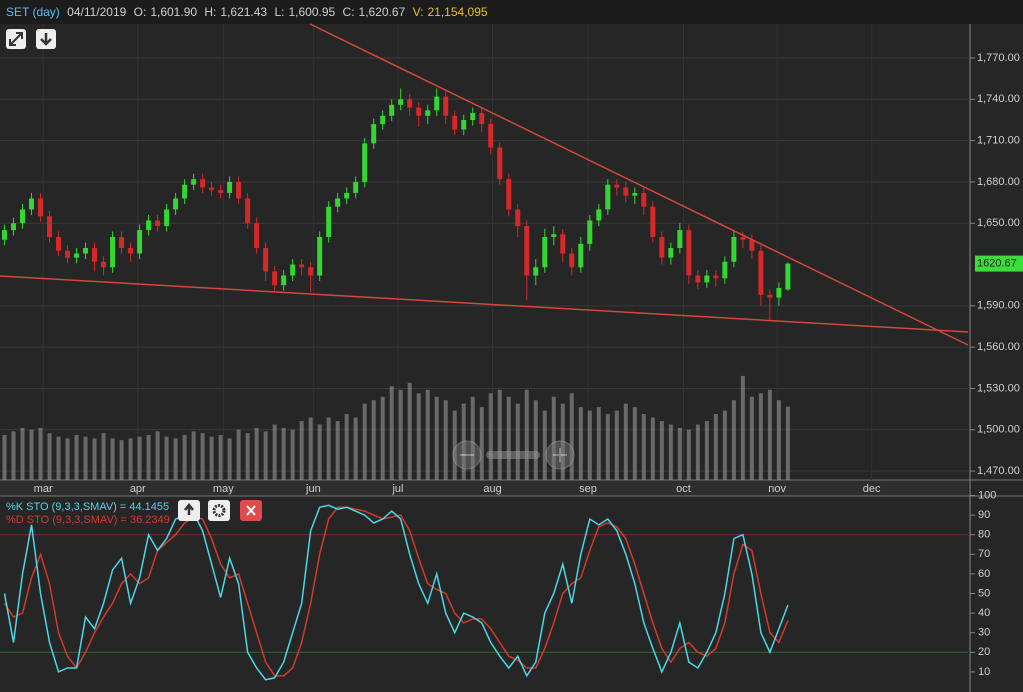  I want to click on last-price-label: 1620.67, so click(997, 264).